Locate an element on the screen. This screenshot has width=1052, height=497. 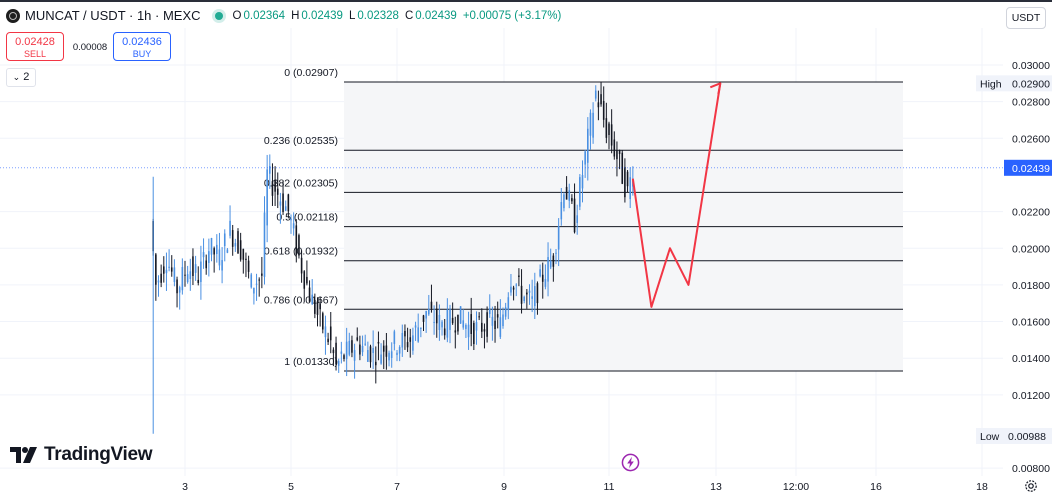
x-tick-label: 3 is located at coordinates (185, 487).